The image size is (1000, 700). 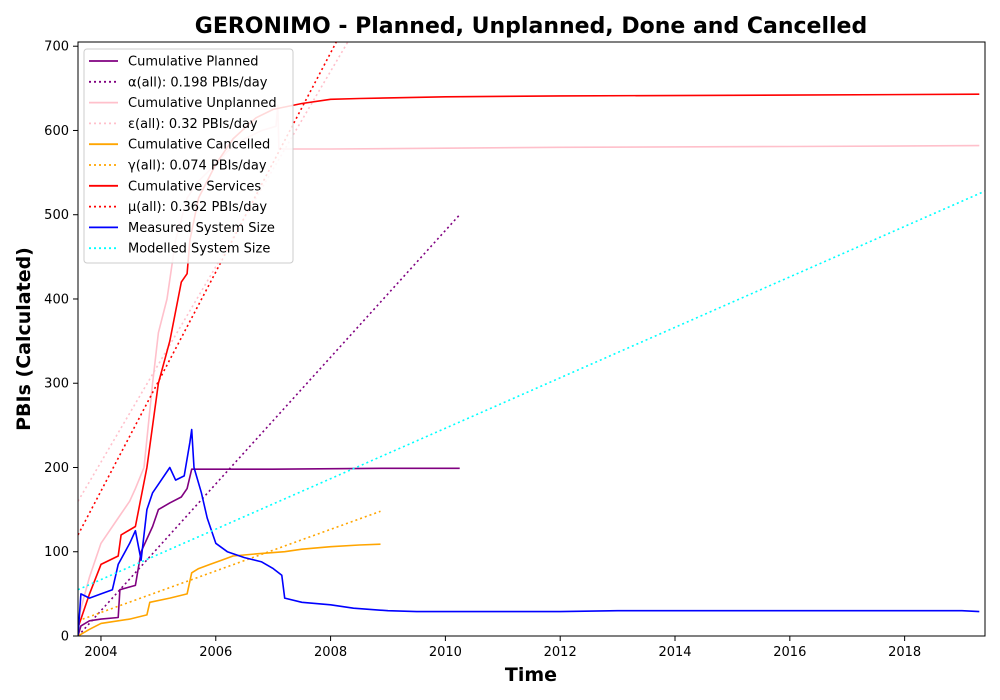 What do you see at coordinates (197, 207) in the screenshot?
I see `legend-label: μ(all): 0.362 PBIs/day` at bounding box center [197, 207].